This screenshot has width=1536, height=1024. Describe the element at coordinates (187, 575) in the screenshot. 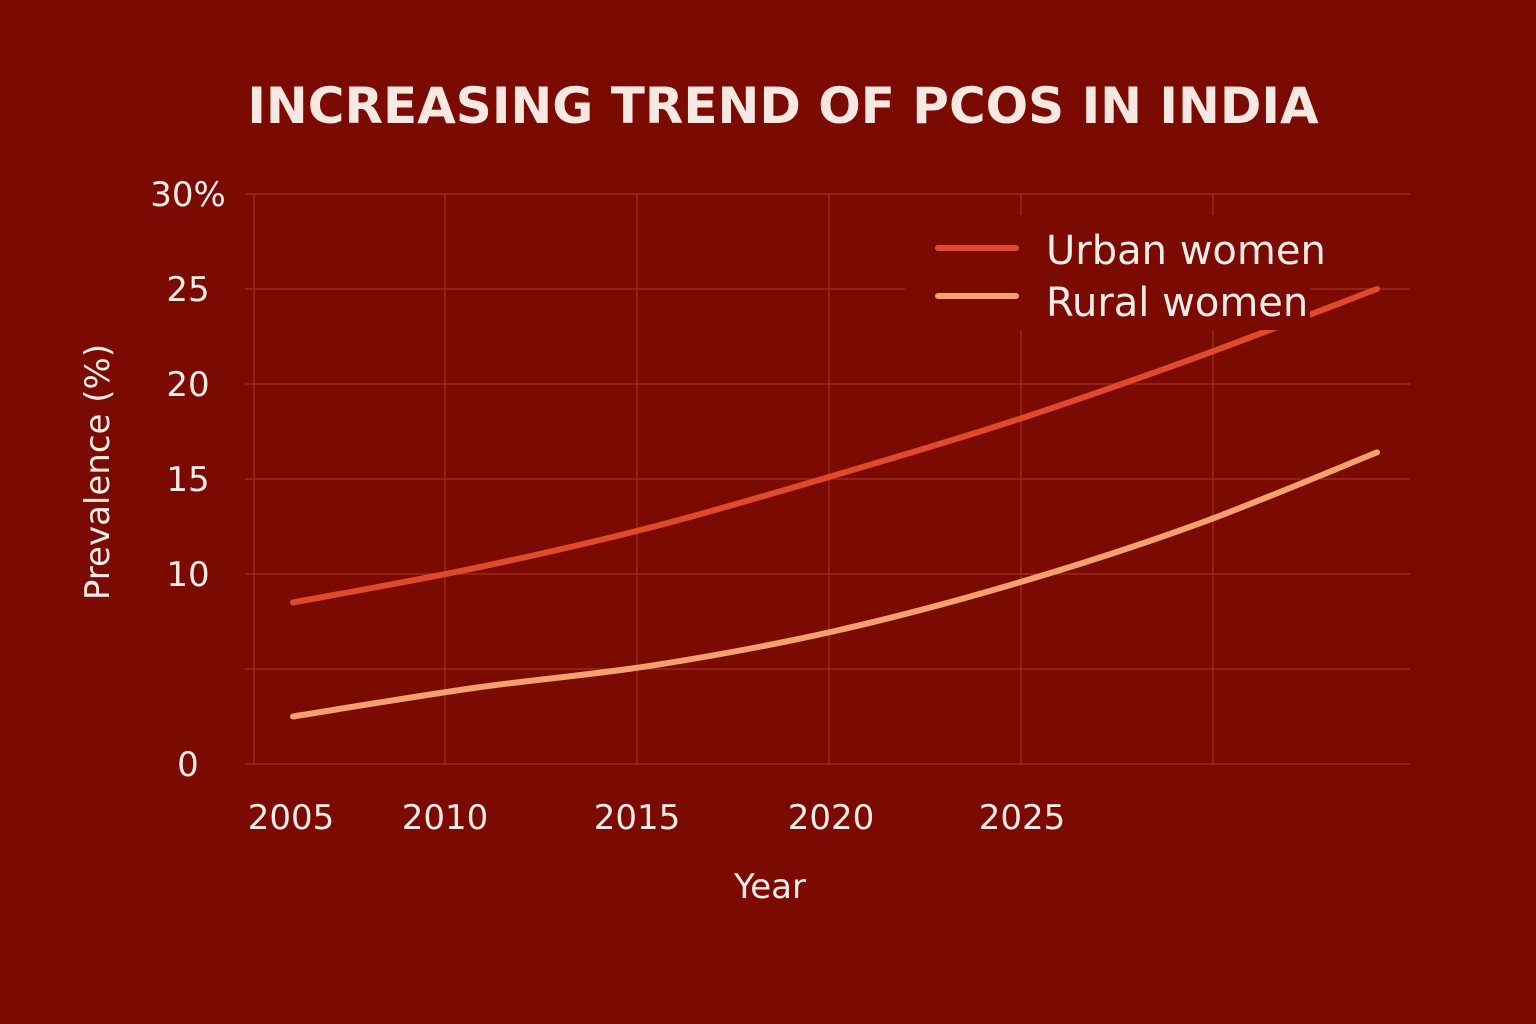

I see `y-tick-label: 10` at that location.